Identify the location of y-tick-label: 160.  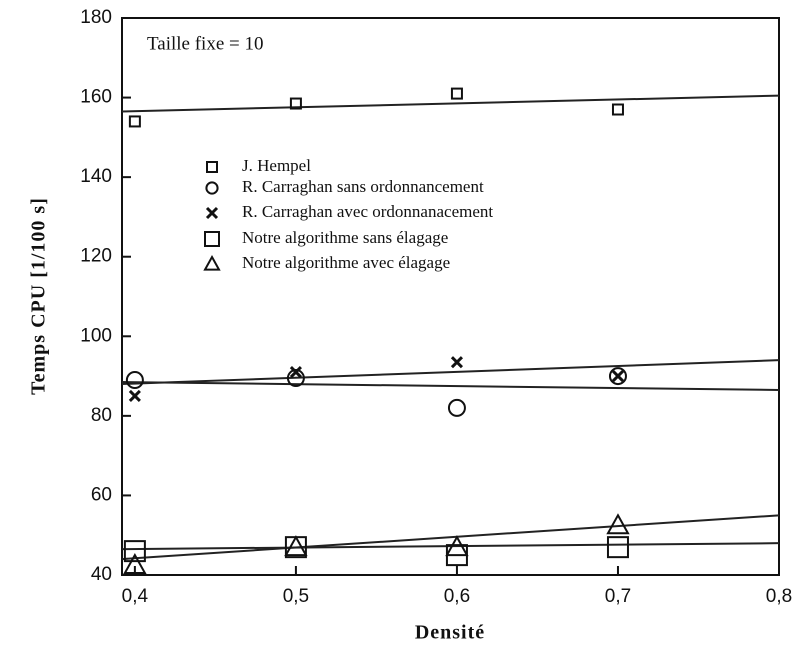
(96, 97).